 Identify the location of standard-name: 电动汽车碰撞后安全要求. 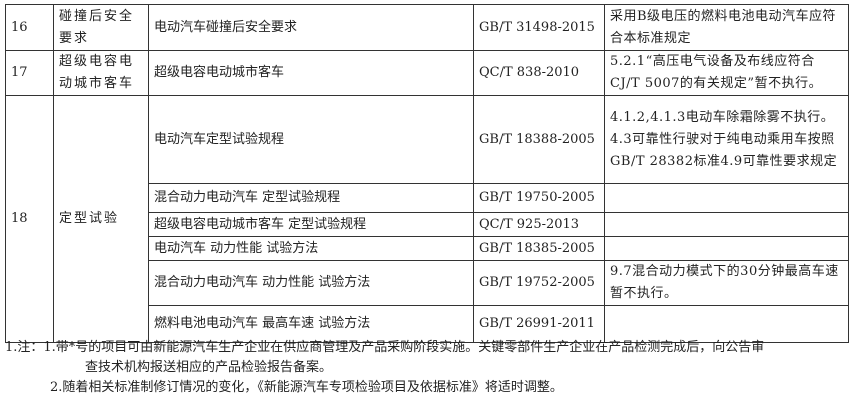
(311, 27).